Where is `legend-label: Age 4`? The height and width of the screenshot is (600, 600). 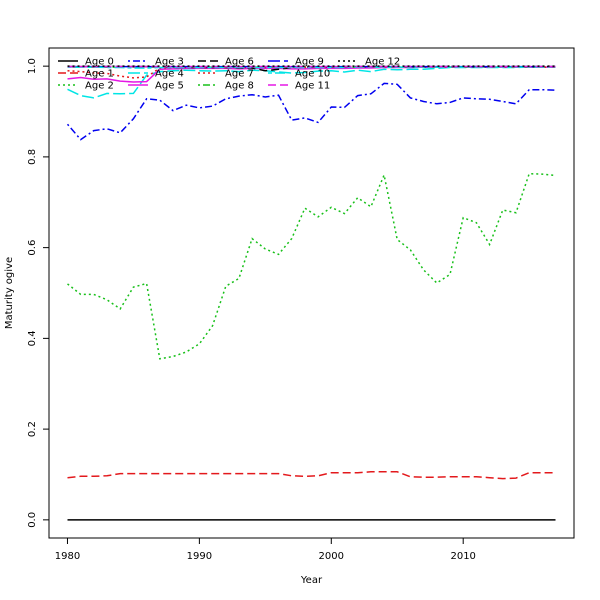
legend-label: Age 4 is located at coordinates (169, 74).